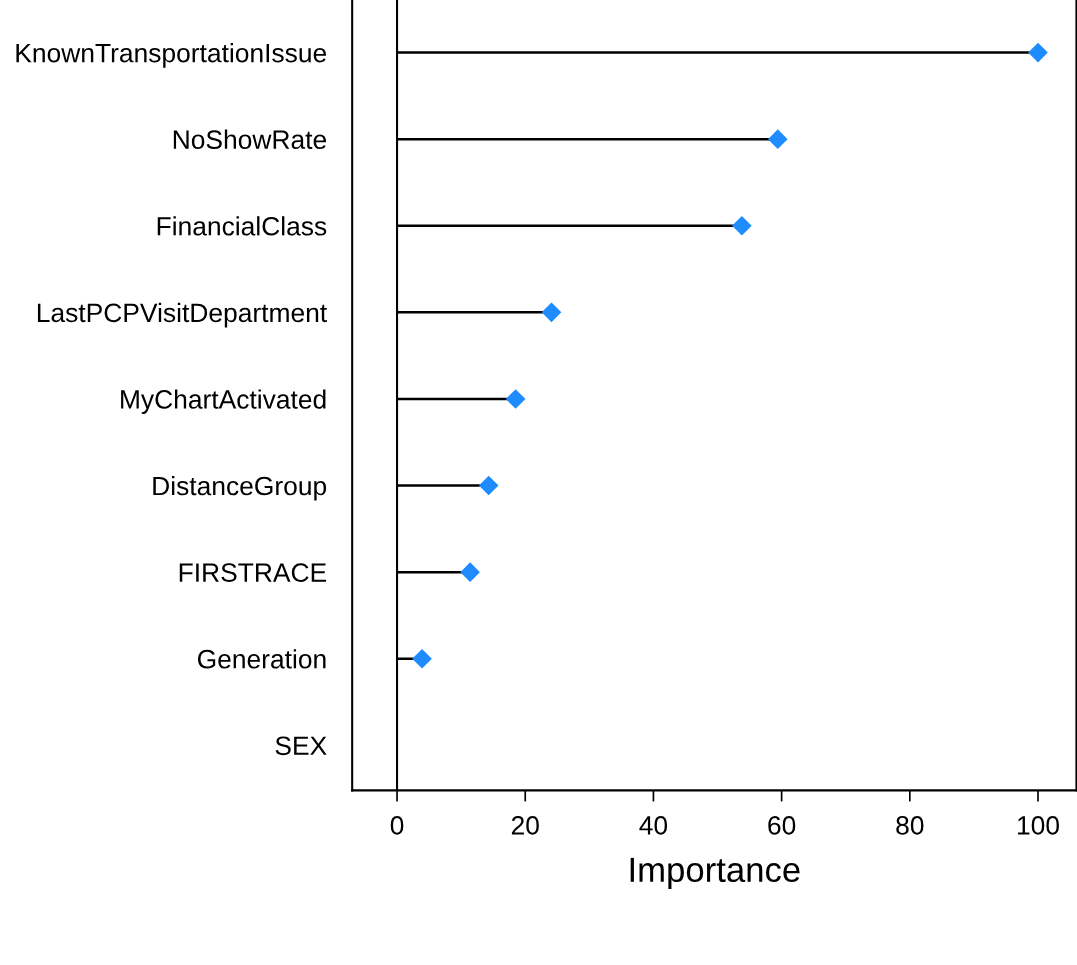  What do you see at coordinates (653, 825) in the screenshot?
I see `x-tick-label: 40` at bounding box center [653, 825].